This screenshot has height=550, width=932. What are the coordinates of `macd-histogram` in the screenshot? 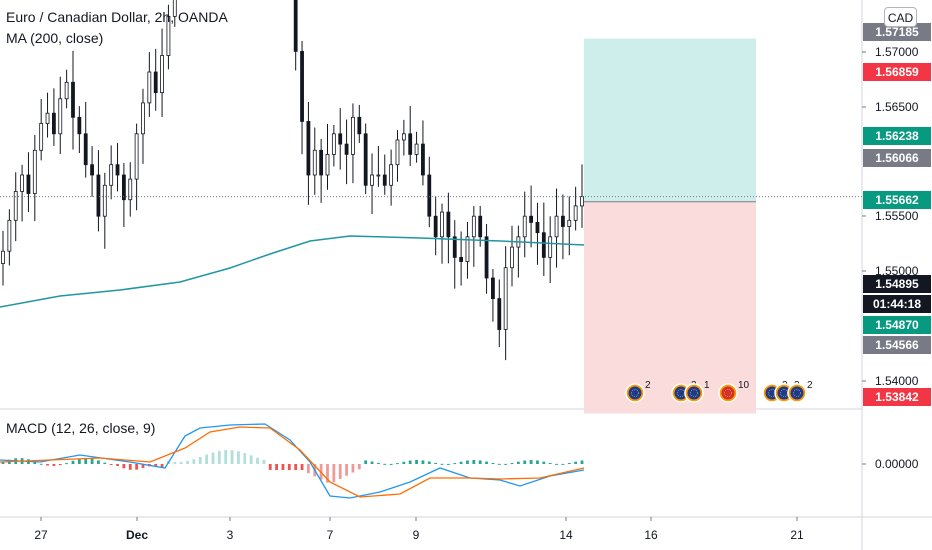 It's located at (292, 466).